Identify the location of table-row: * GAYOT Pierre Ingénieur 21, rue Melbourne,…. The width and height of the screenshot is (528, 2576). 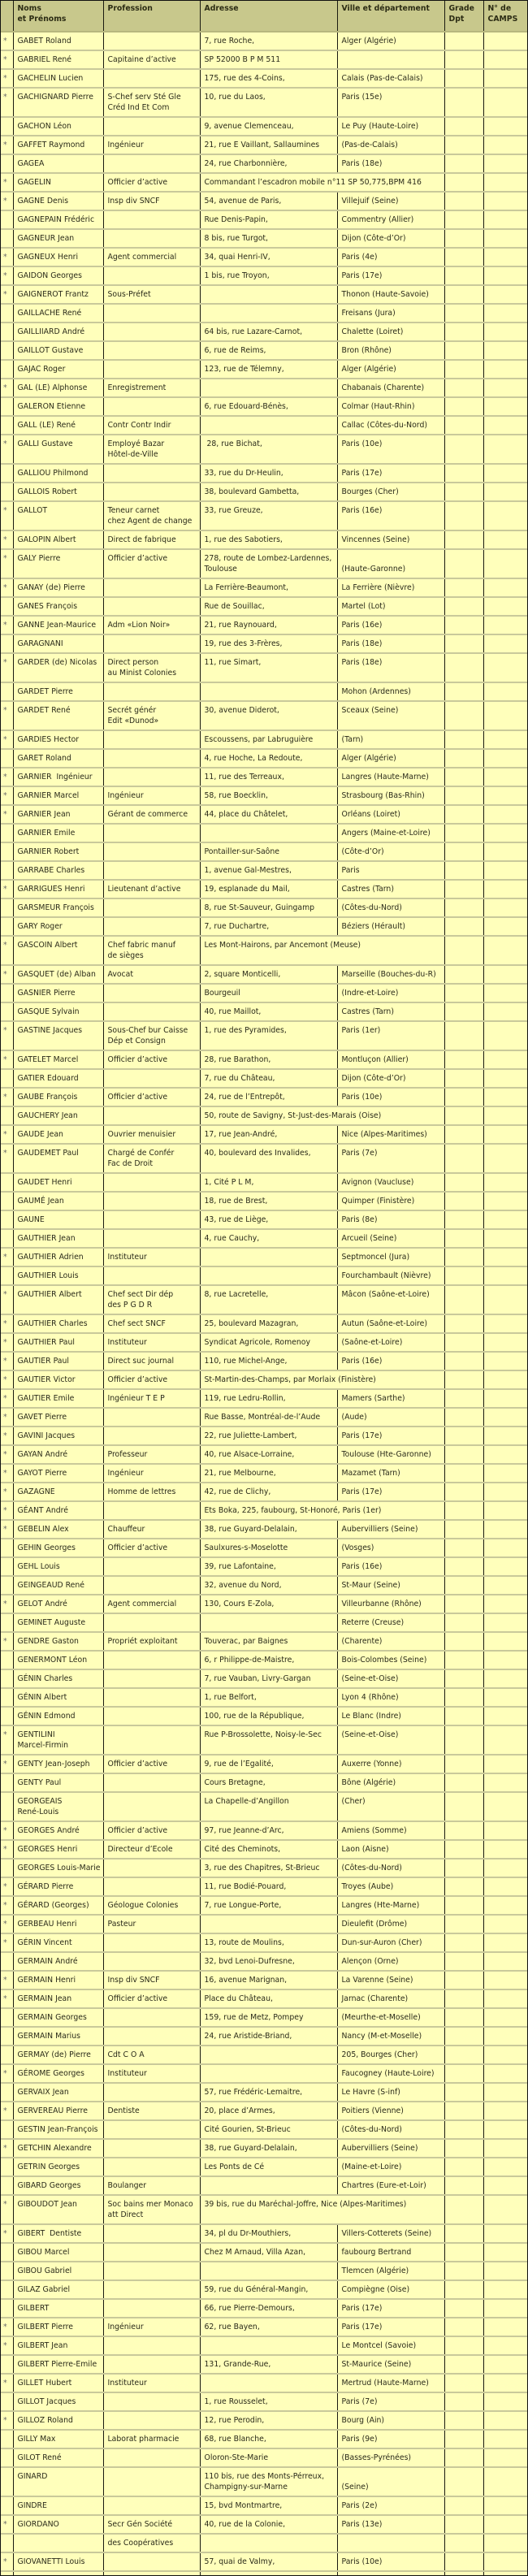
(264, 1473).